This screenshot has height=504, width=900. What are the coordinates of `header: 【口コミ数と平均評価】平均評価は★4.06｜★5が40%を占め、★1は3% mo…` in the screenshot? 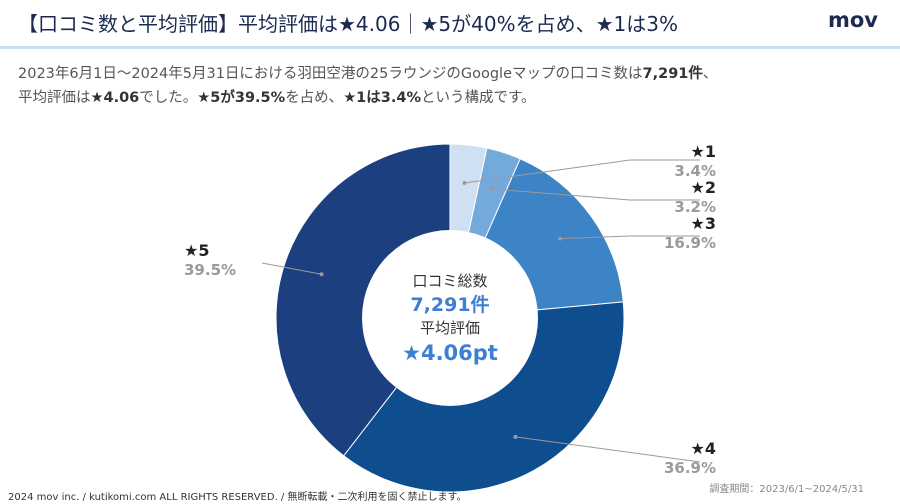 It's located at (450, 23).